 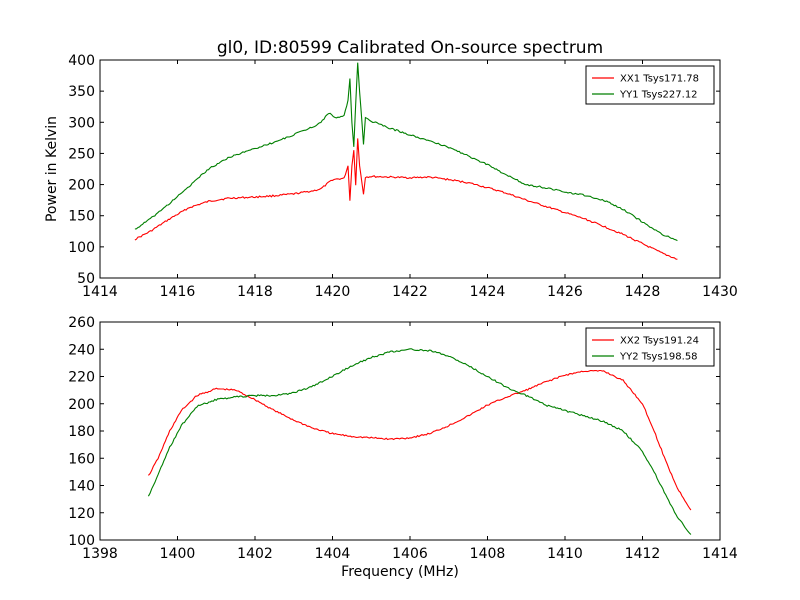 I want to click on y-tick-label: 150, so click(x=81, y=217).